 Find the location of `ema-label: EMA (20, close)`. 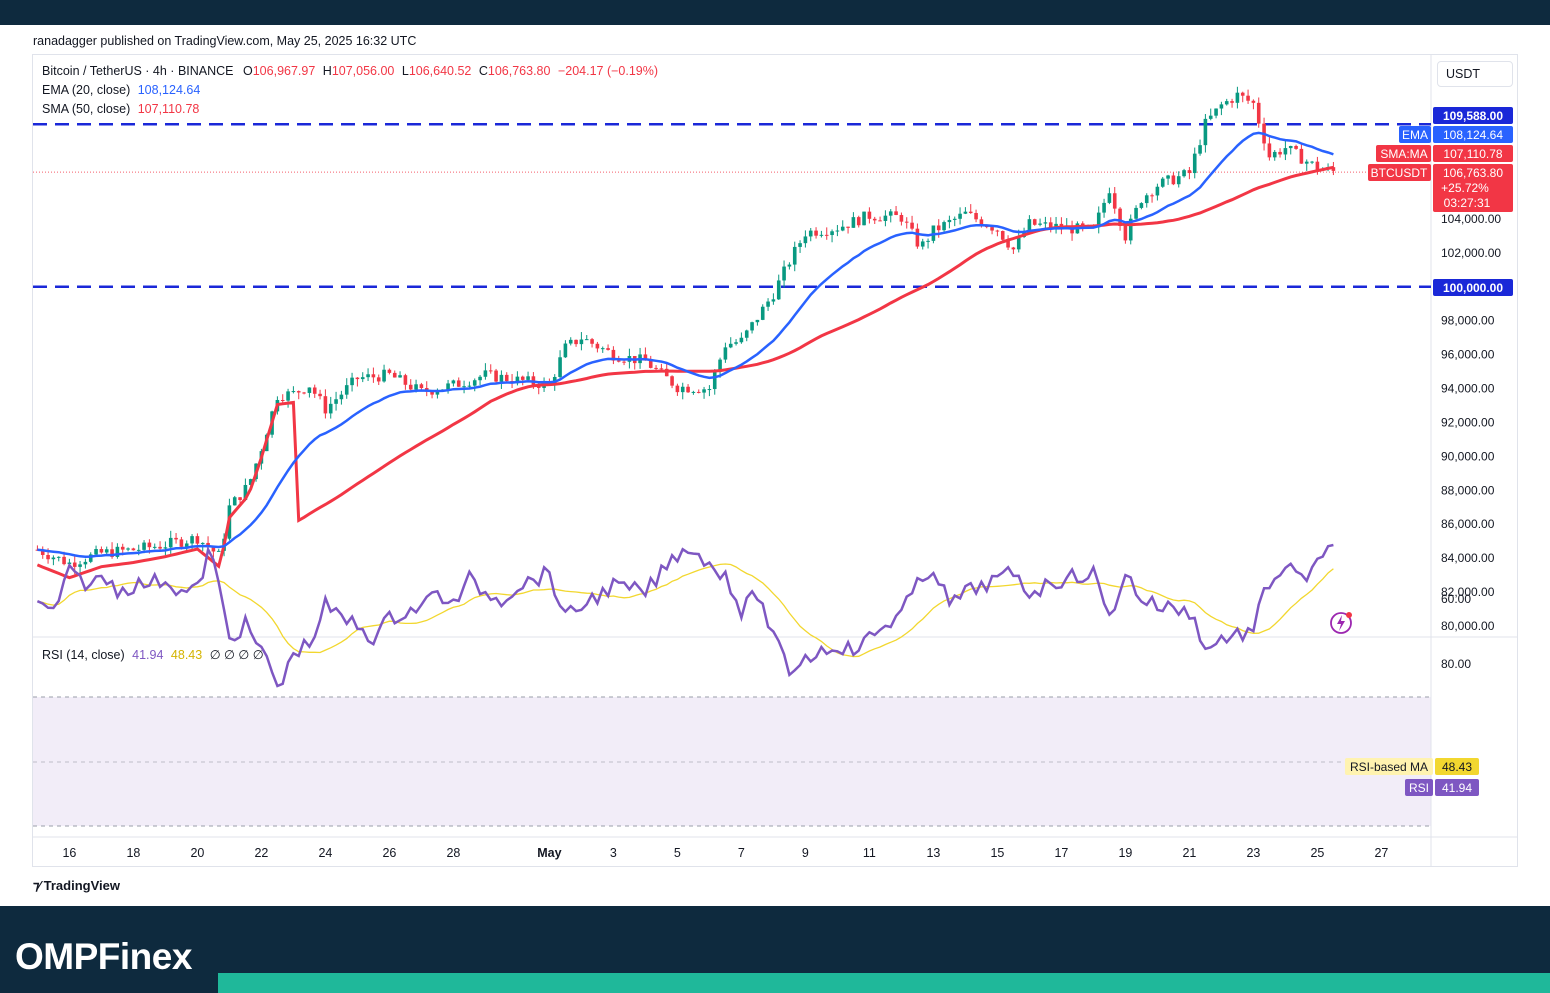

ema-label: EMA (20, close) is located at coordinates (86, 90).